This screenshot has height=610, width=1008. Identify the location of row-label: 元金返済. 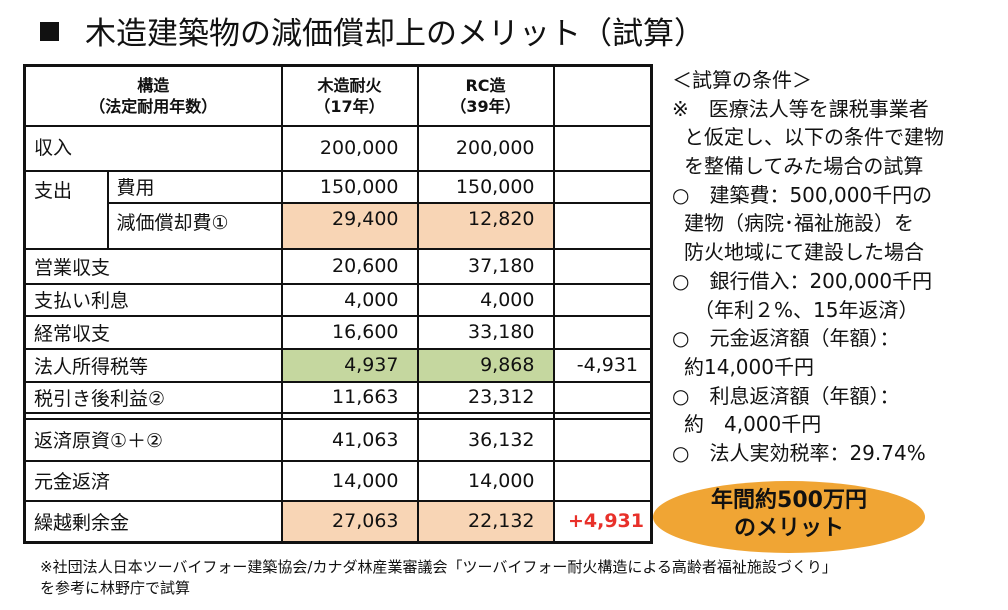
(153, 480).